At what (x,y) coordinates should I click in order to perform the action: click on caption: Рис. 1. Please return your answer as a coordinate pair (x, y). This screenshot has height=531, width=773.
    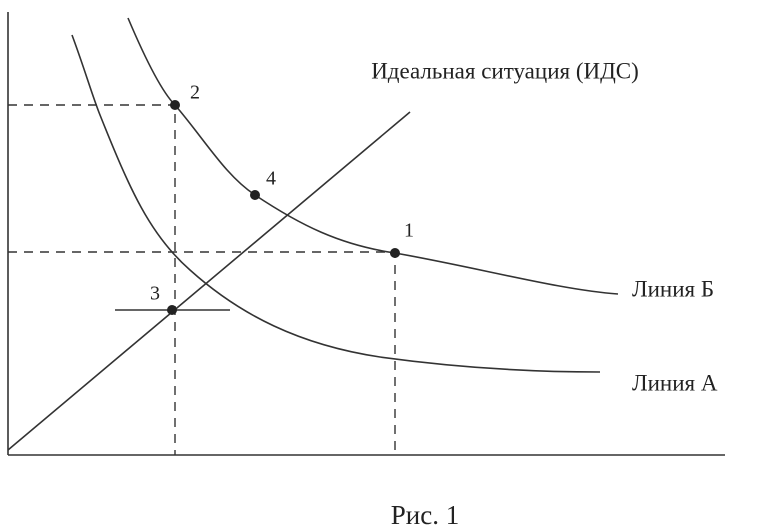
    Looking at the image, I should click on (425, 515).